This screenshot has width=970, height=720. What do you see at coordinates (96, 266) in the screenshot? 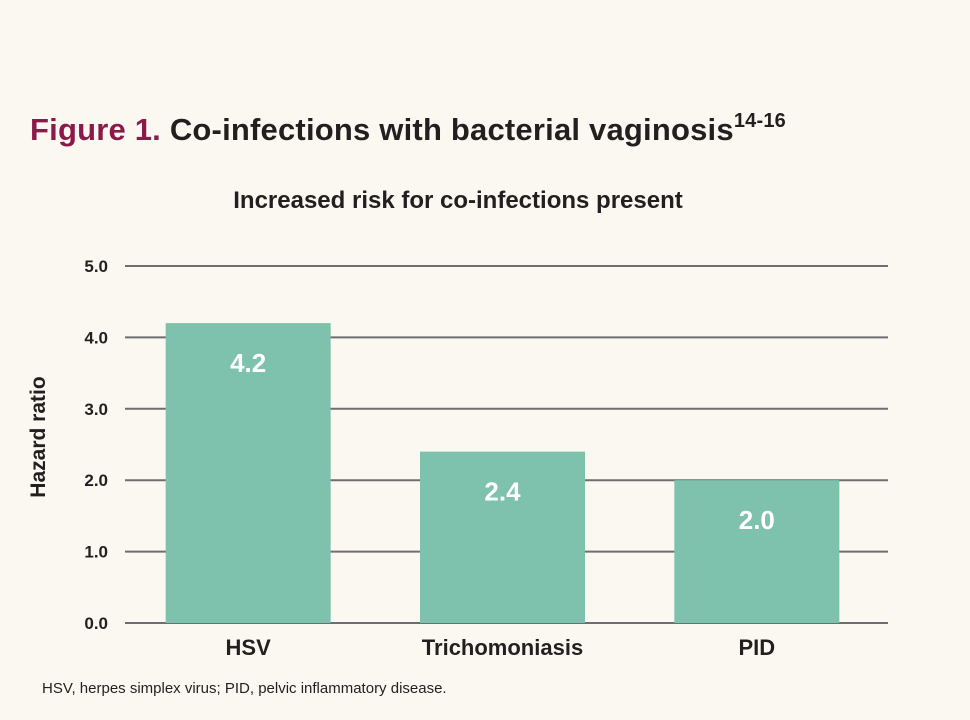
I see `y-tick-label: 5.0` at bounding box center [96, 266].